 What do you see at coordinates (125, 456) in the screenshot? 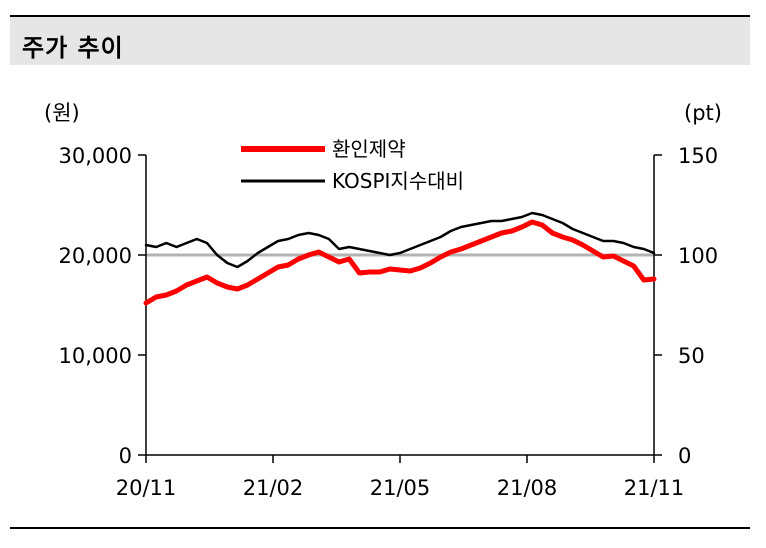
I see `left-tick-label: 0` at bounding box center [125, 456].